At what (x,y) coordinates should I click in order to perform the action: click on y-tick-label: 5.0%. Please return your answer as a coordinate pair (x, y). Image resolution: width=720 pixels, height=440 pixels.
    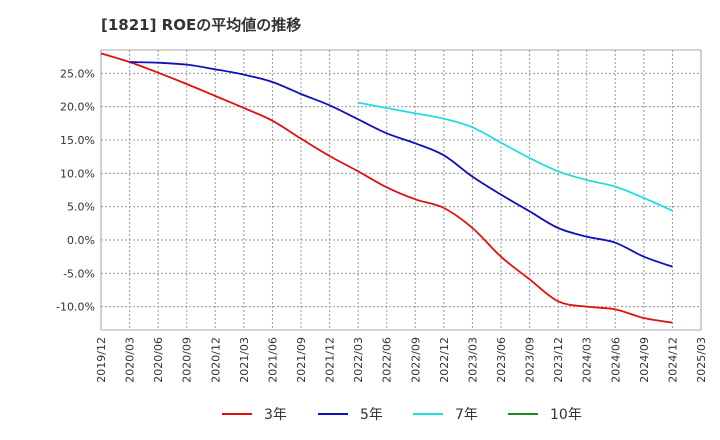
    Looking at the image, I should click on (81, 207).